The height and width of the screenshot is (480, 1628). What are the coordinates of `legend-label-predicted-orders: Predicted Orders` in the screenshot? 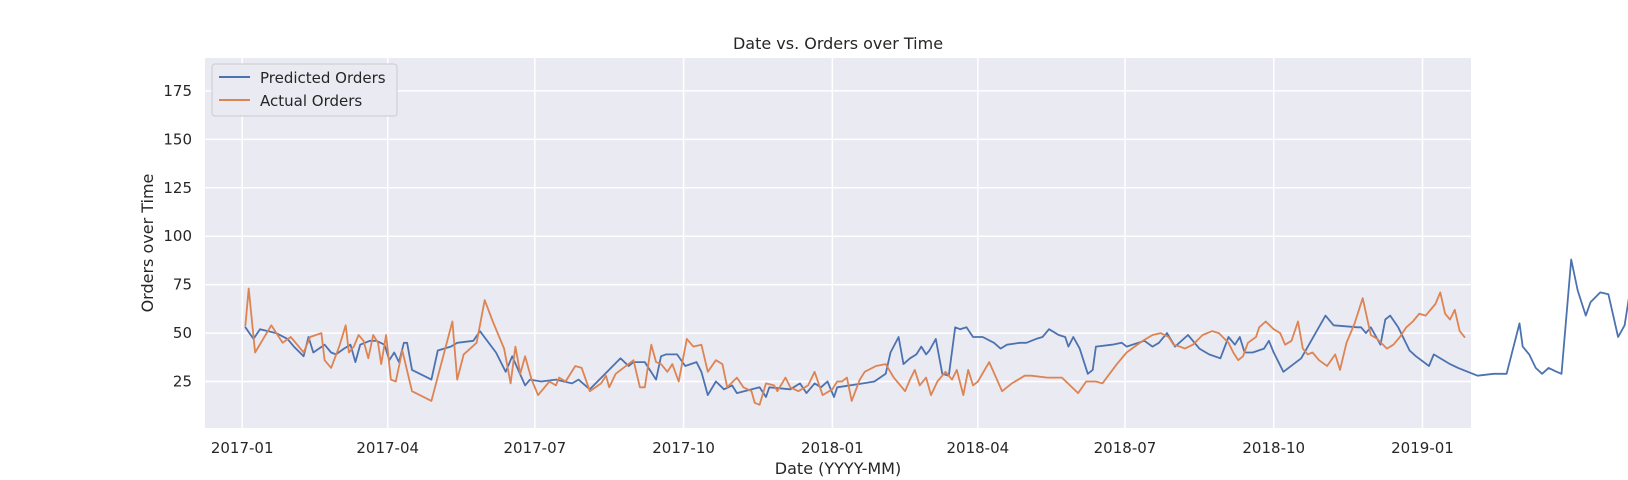 It's located at (323, 78).